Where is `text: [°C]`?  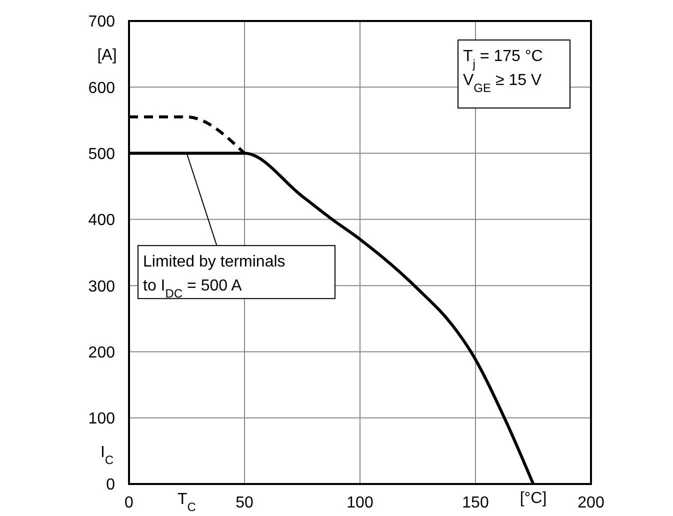
text: [°C] is located at coordinates (533, 498).